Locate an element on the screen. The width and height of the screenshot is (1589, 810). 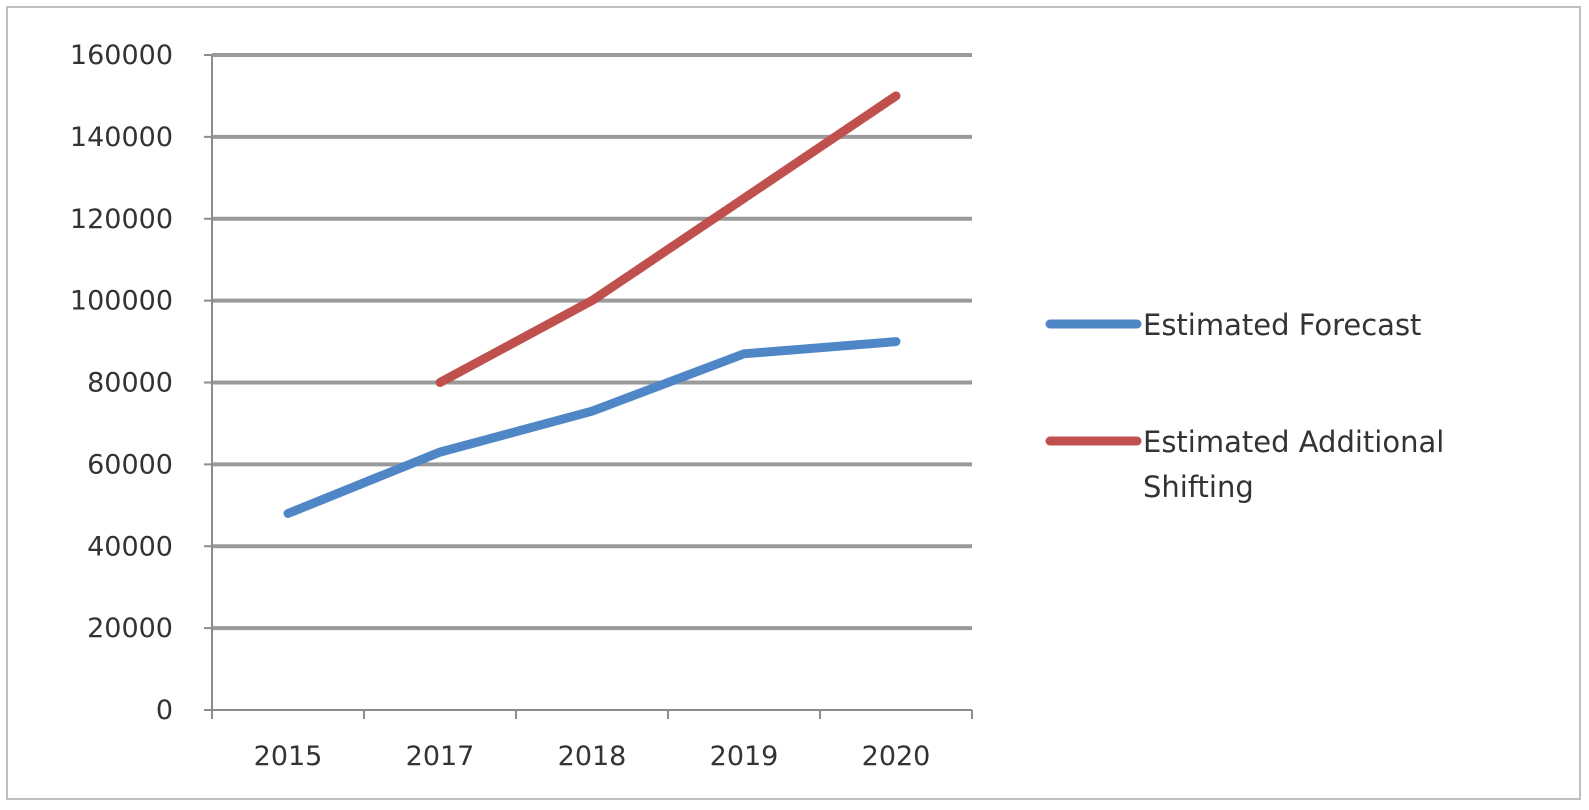
legend-label: Estimated Forecast is located at coordinates (1282, 325).